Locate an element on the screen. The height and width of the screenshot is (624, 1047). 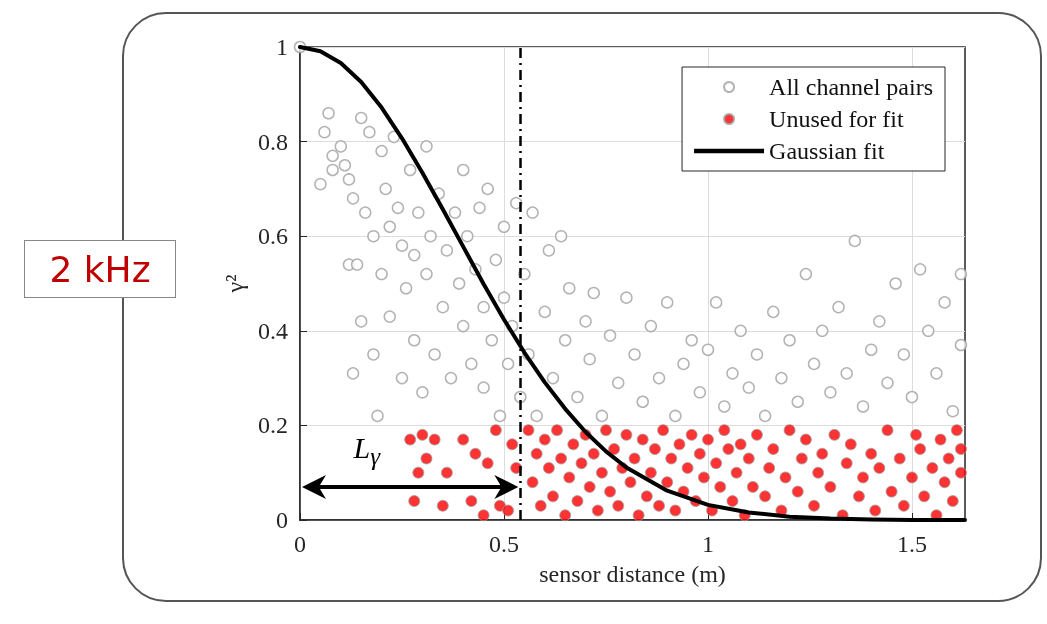
y-tick-label: 0.2 is located at coordinates (273, 425).